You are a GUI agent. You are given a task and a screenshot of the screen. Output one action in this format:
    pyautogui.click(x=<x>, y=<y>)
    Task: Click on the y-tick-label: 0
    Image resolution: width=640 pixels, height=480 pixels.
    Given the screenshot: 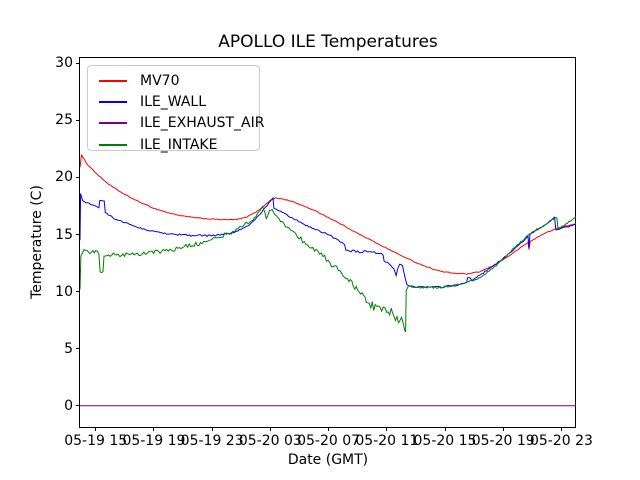 What is the action you would take?
    pyautogui.click(x=68, y=405)
    